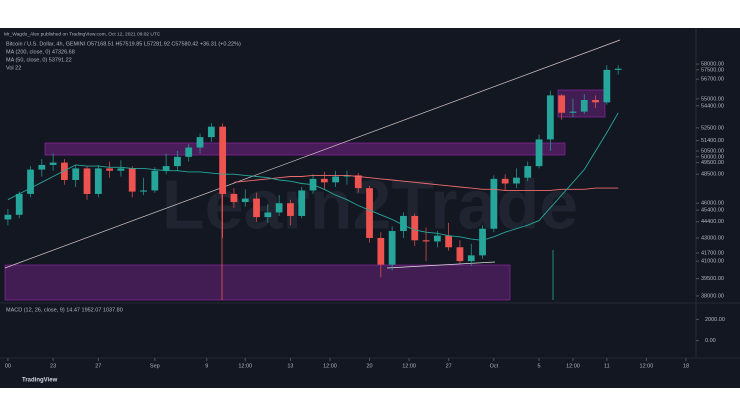 This screenshot has width=740, height=416. I want to click on x-tick-label: 5, so click(539, 366).